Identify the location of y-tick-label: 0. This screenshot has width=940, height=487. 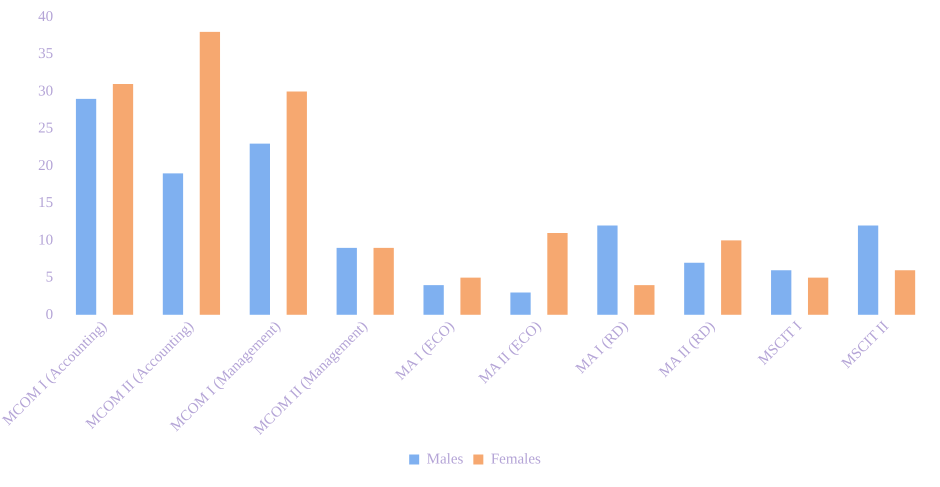
(50, 314).